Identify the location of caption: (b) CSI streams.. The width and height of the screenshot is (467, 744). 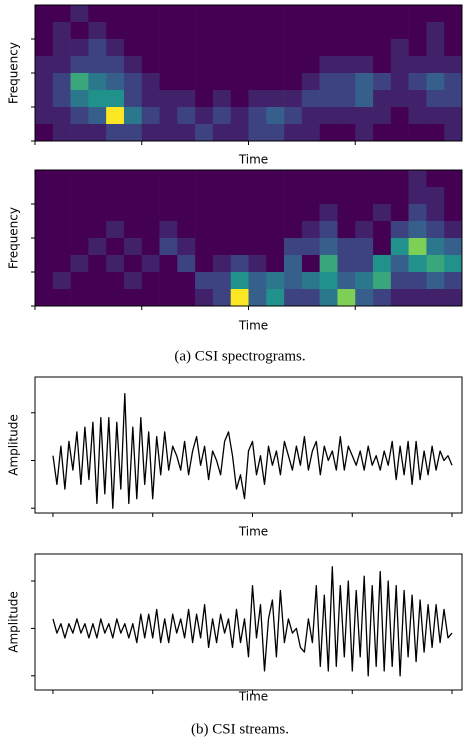
(240, 729).